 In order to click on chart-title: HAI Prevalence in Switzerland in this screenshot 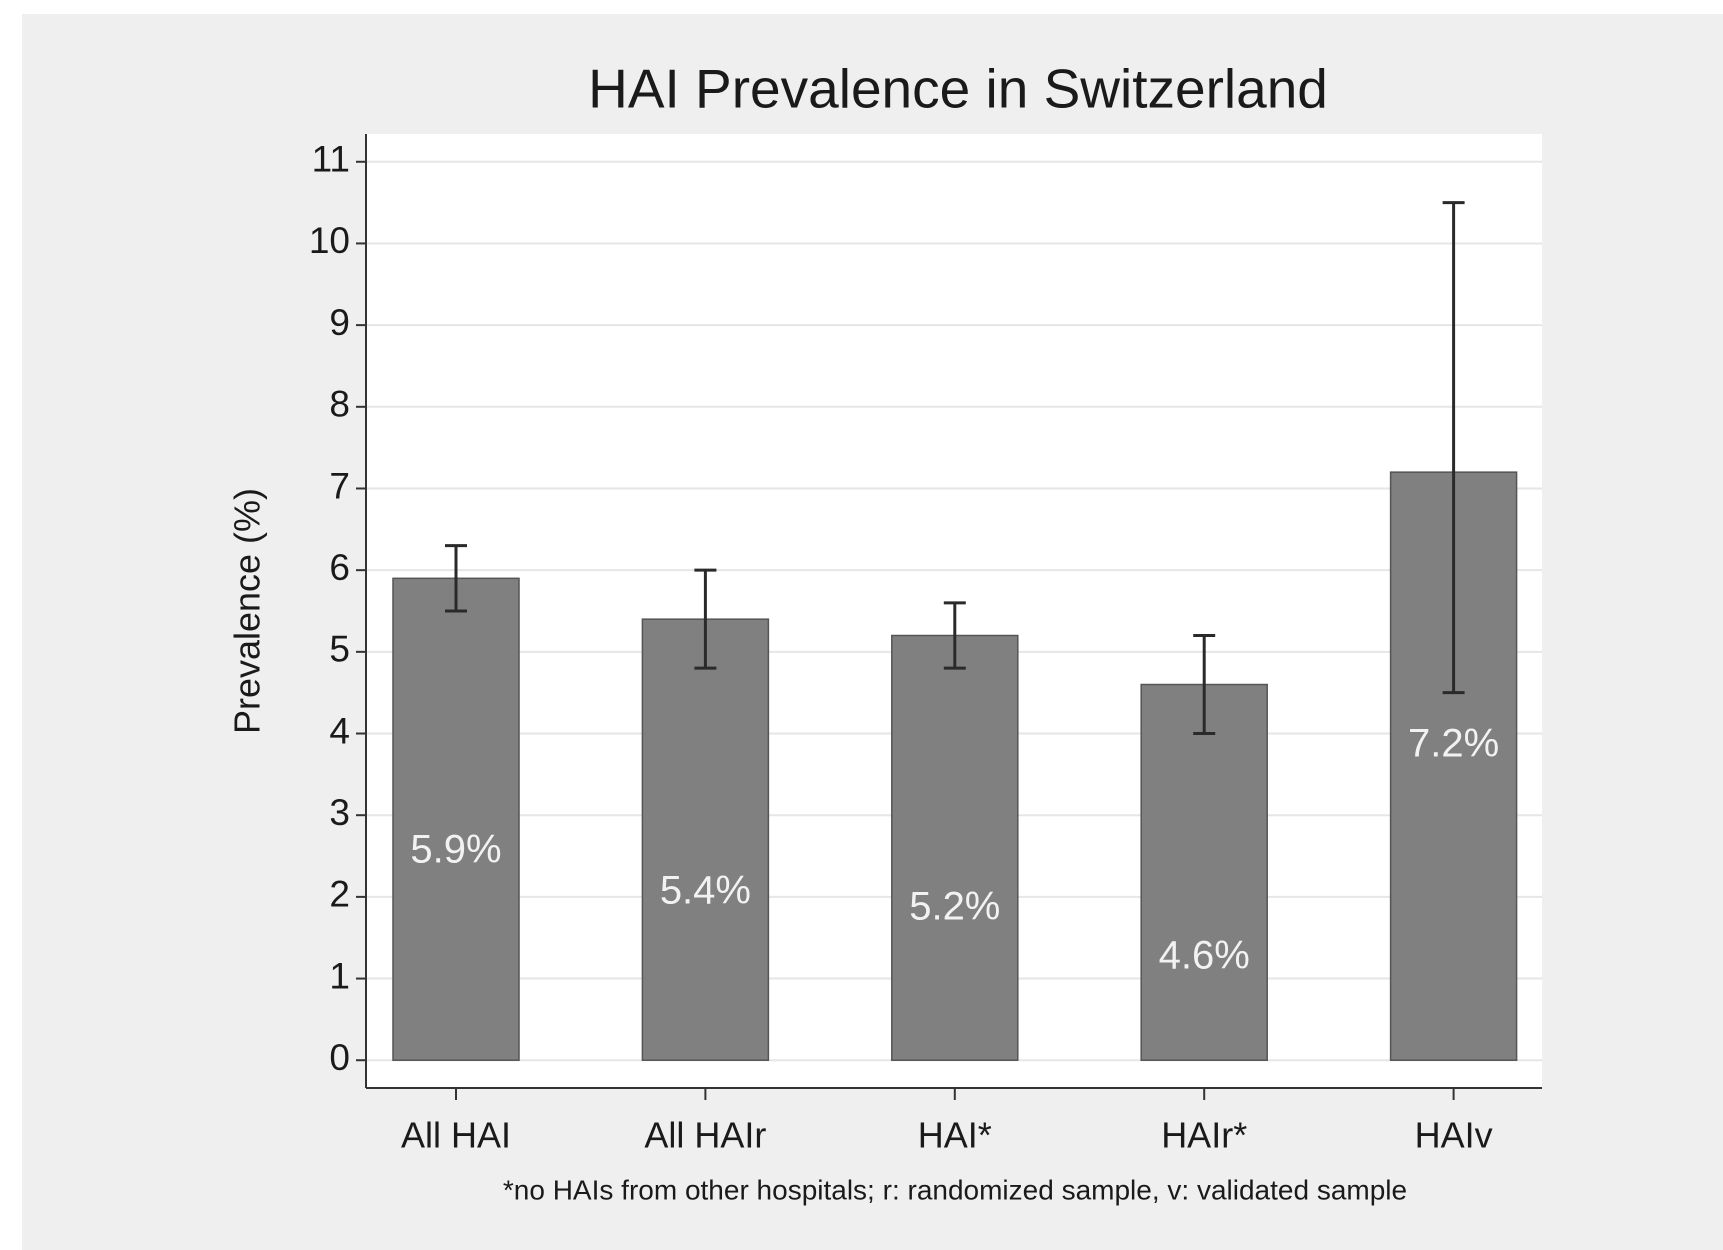, I will do `click(958, 89)`.